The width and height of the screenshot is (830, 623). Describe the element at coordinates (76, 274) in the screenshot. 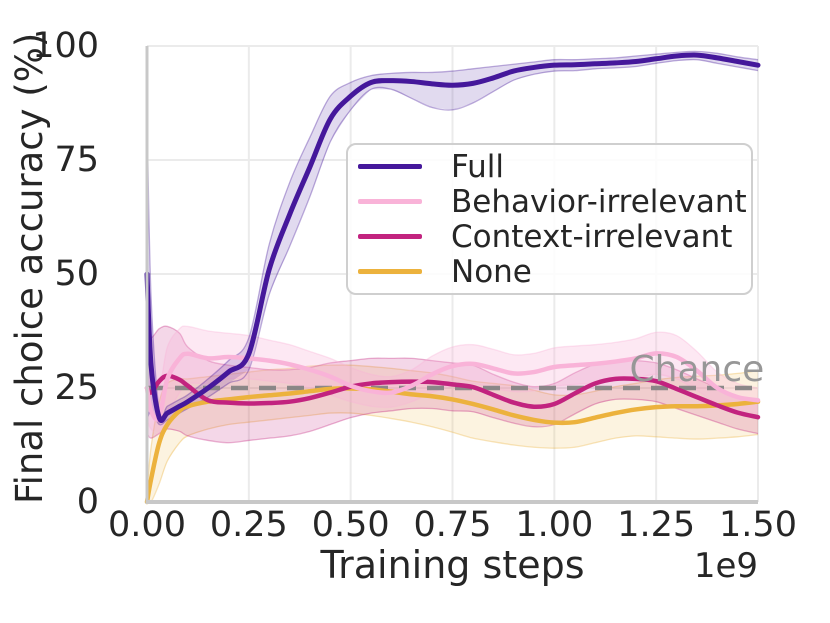

I see `y-tick-label: 50` at that location.